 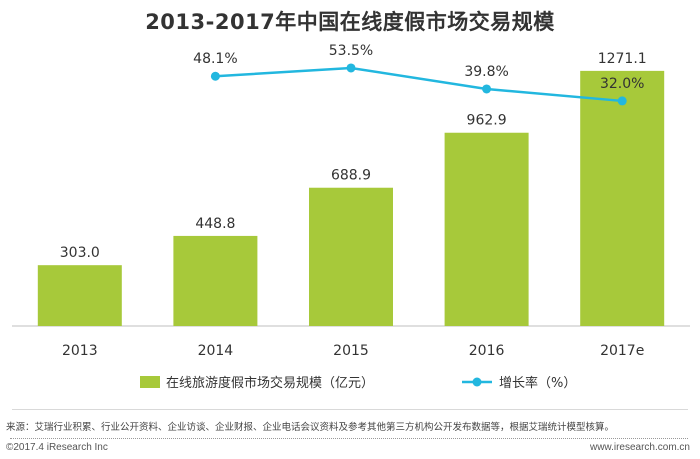 What do you see at coordinates (79, 295) in the screenshot?
I see `bar-2013` at bounding box center [79, 295].